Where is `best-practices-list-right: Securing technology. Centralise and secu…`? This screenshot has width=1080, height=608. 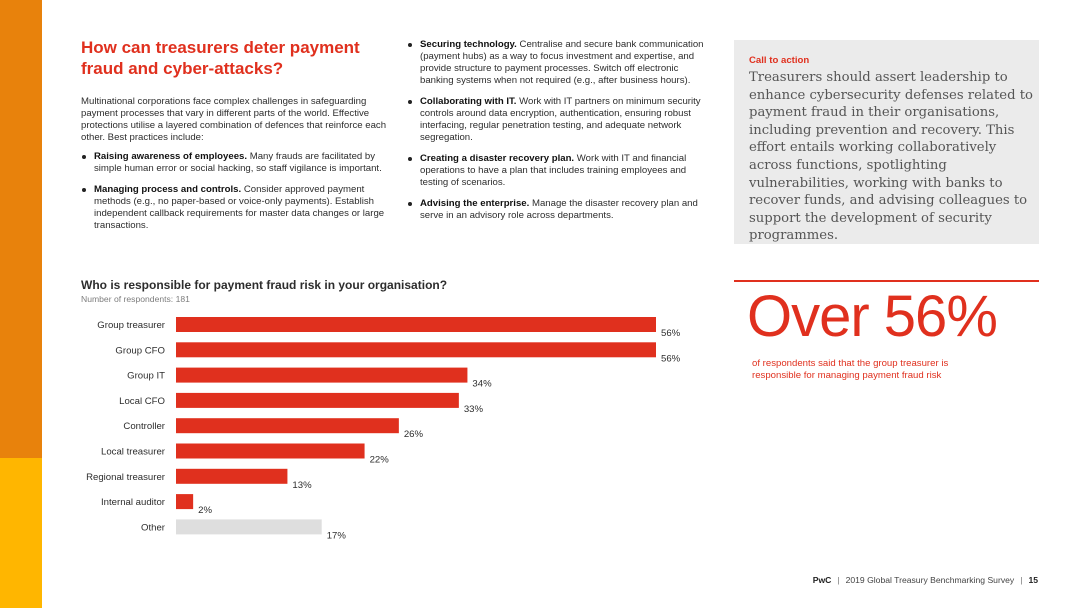
best-practices-list-right: Securing technology. Centralise and secu… is located at coordinates (559, 135).